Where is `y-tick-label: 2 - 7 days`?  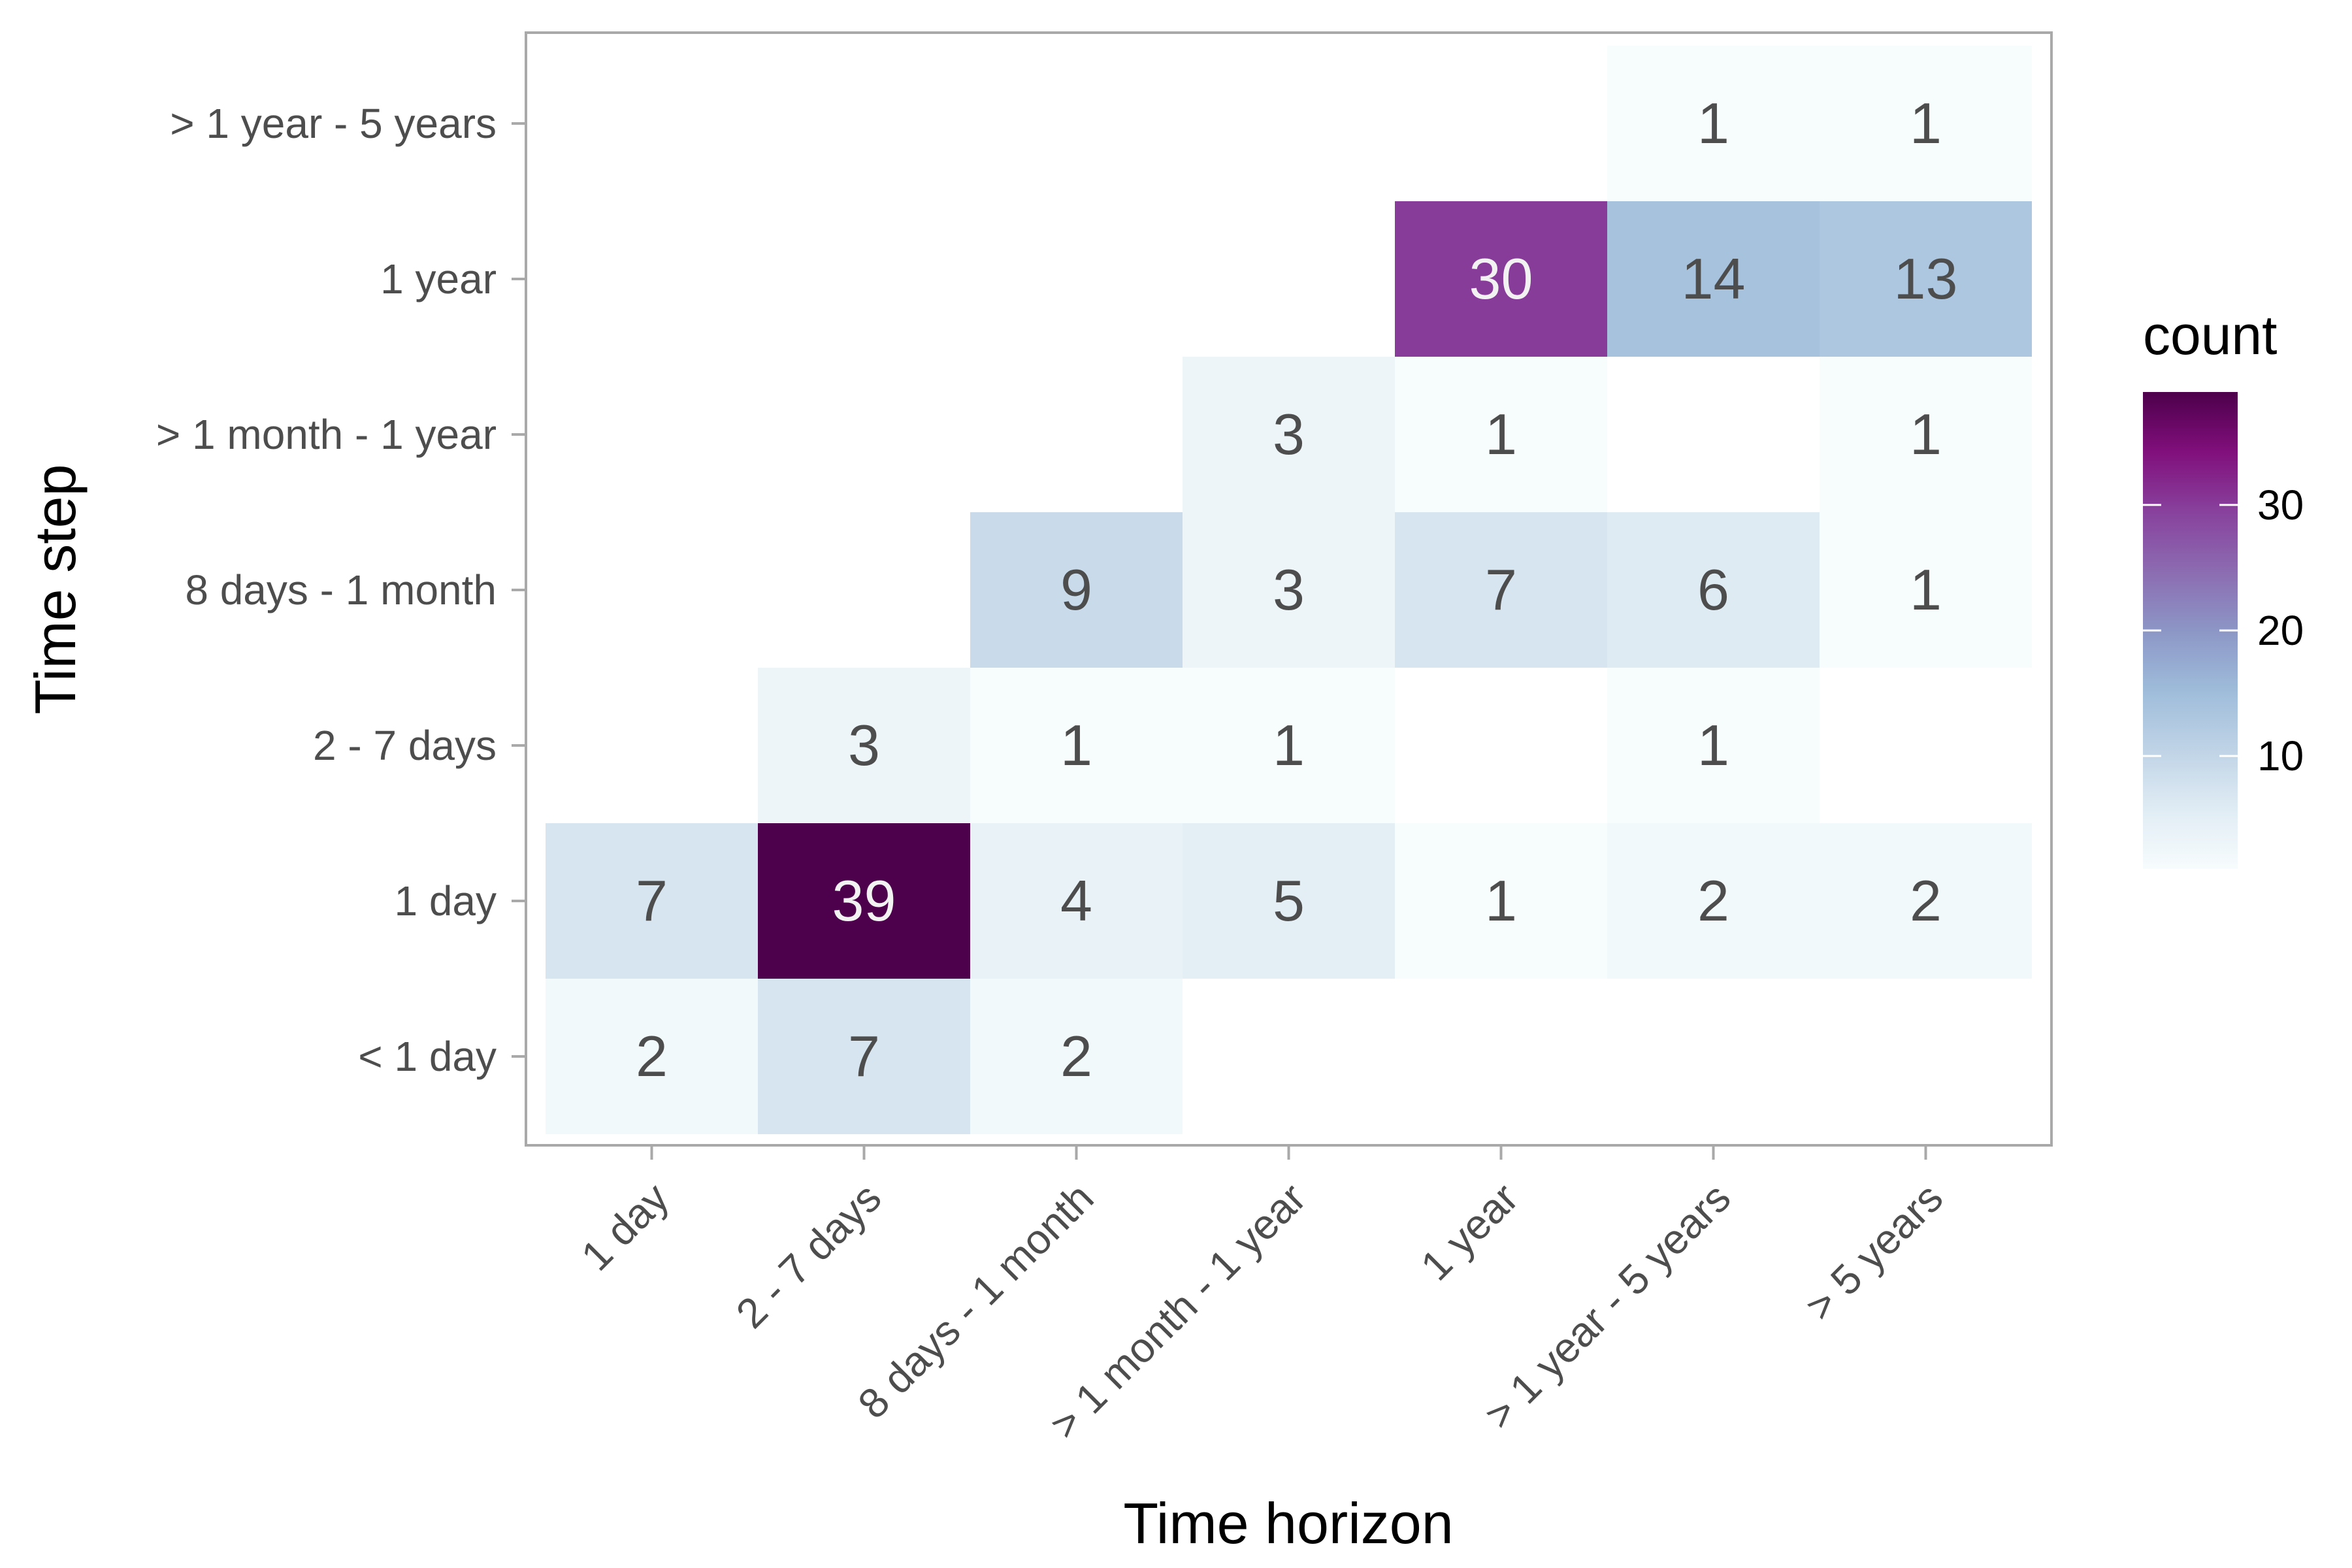
y-tick-label: 2 - 7 days is located at coordinates (405, 745).